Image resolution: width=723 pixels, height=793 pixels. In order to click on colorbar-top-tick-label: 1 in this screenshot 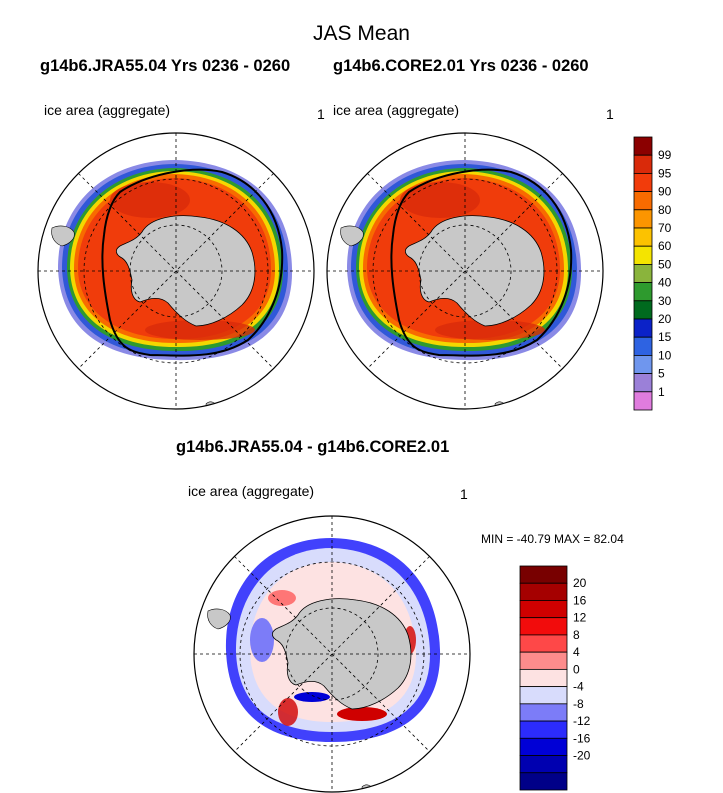, I will do `click(661, 392)`.